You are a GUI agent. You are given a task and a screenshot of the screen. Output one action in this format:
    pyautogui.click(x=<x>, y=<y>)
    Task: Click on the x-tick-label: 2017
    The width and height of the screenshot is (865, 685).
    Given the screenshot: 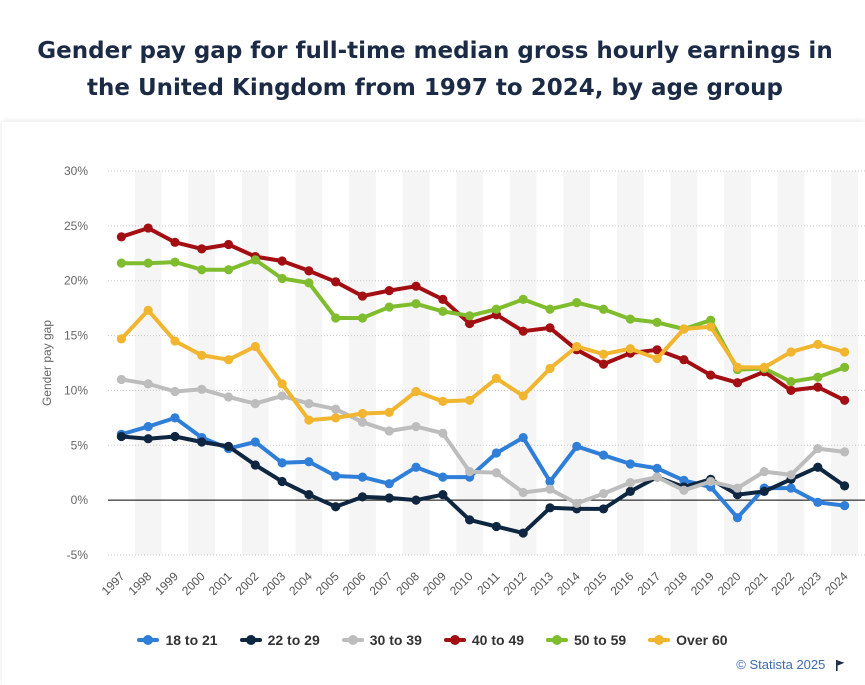 What is the action you would take?
    pyautogui.click(x=648, y=583)
    